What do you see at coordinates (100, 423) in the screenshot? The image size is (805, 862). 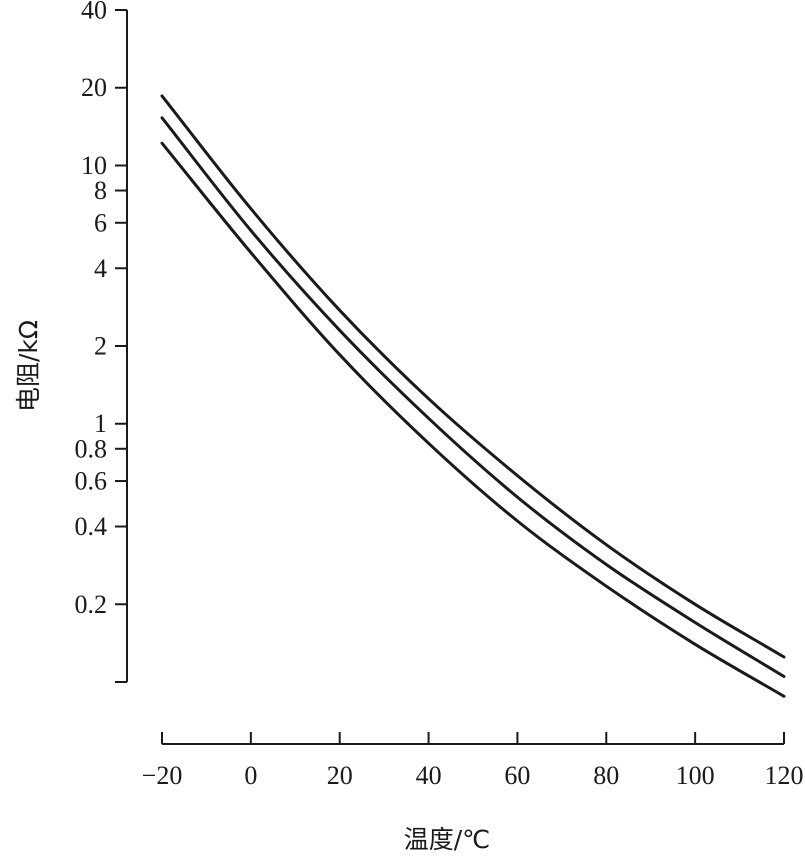 I see `y-tick-label: 1` at bounding box center [100, 423].